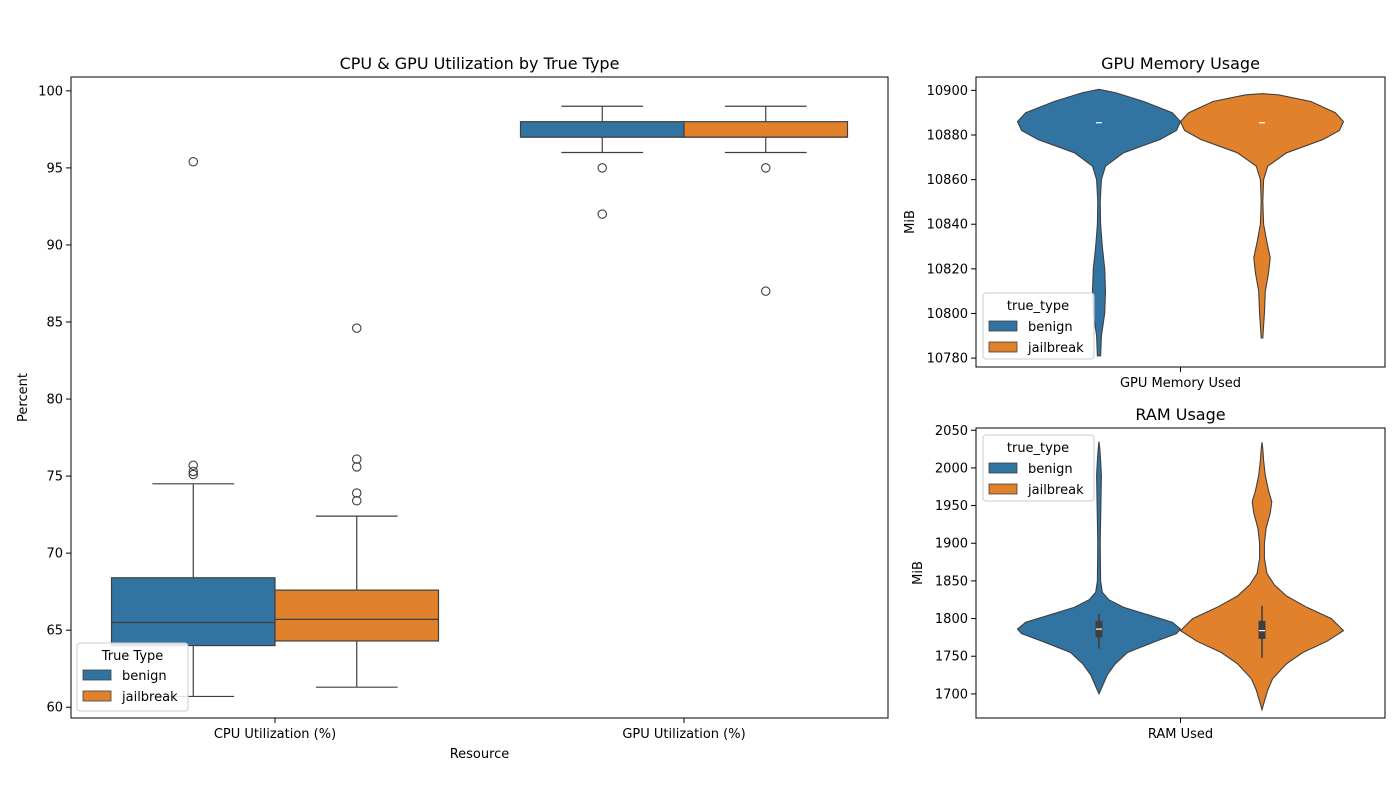 The height and width of the screenshot is (804, 1400). Describe the element at coordinates (951, 468) in the screenshot. I see `panel3-ytick-label: 2000` at that location.